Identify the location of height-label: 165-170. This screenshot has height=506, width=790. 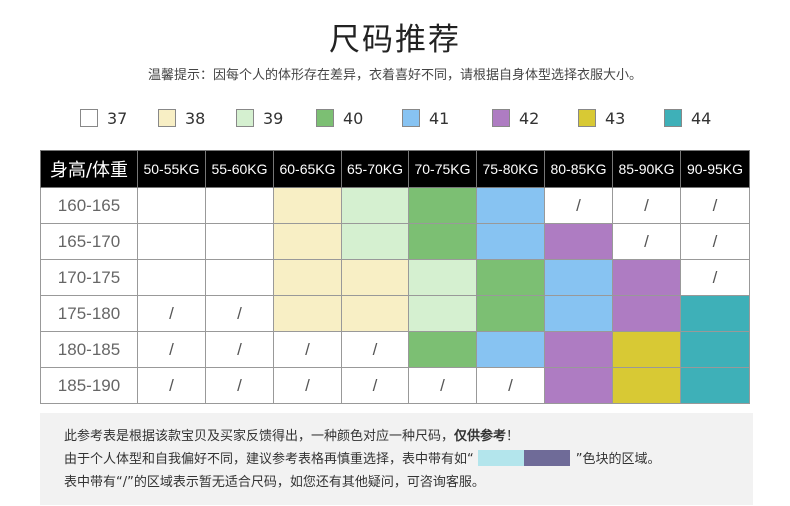
(89, 241).